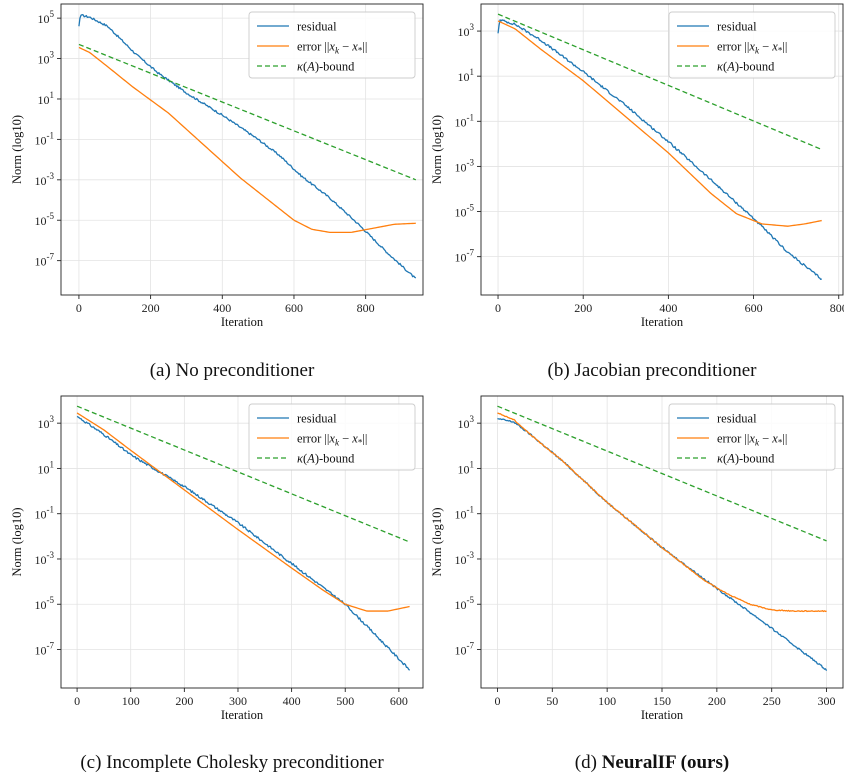 The image size is (844, 780). I want to click on x-tick-label: 500, so click(345, 701).